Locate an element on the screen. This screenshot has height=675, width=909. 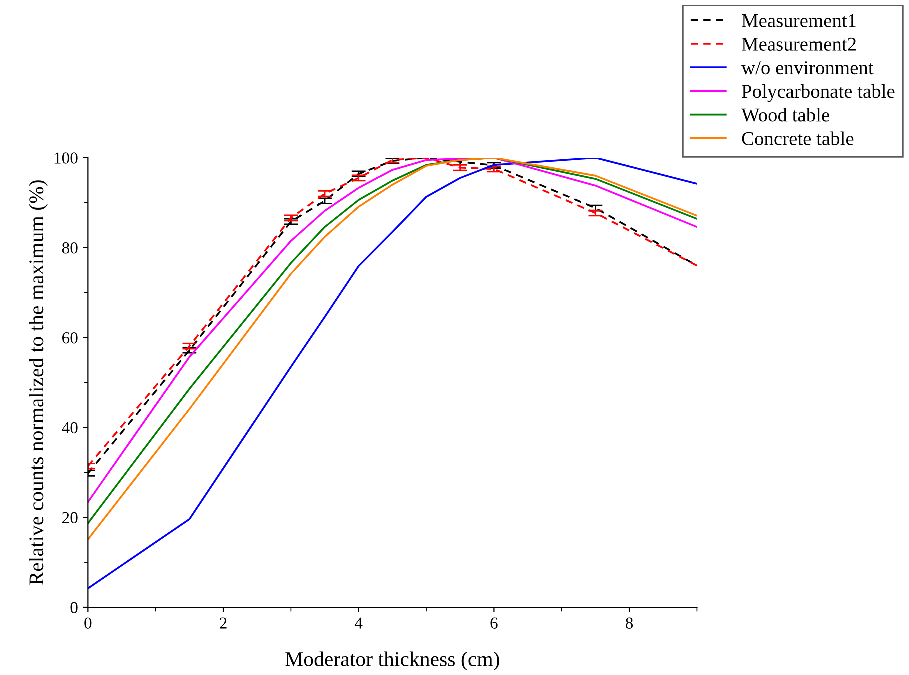
y-tick-label: 20 is located at coordinates (70, 518).